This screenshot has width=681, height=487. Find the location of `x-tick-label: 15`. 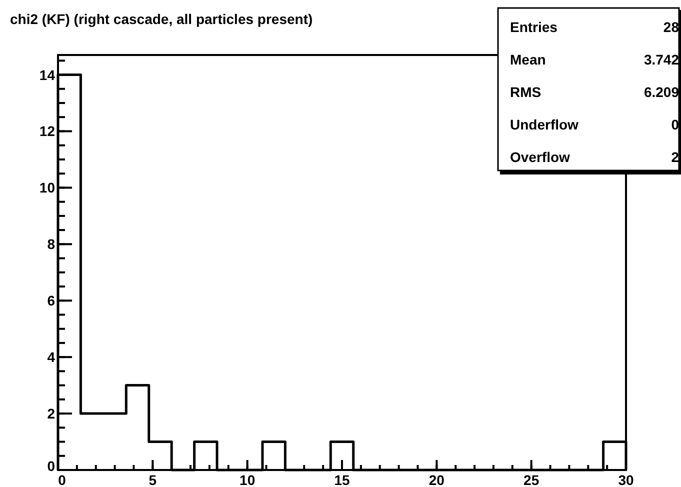

x-tick-label: 15 is located at coordinates (342, 479).